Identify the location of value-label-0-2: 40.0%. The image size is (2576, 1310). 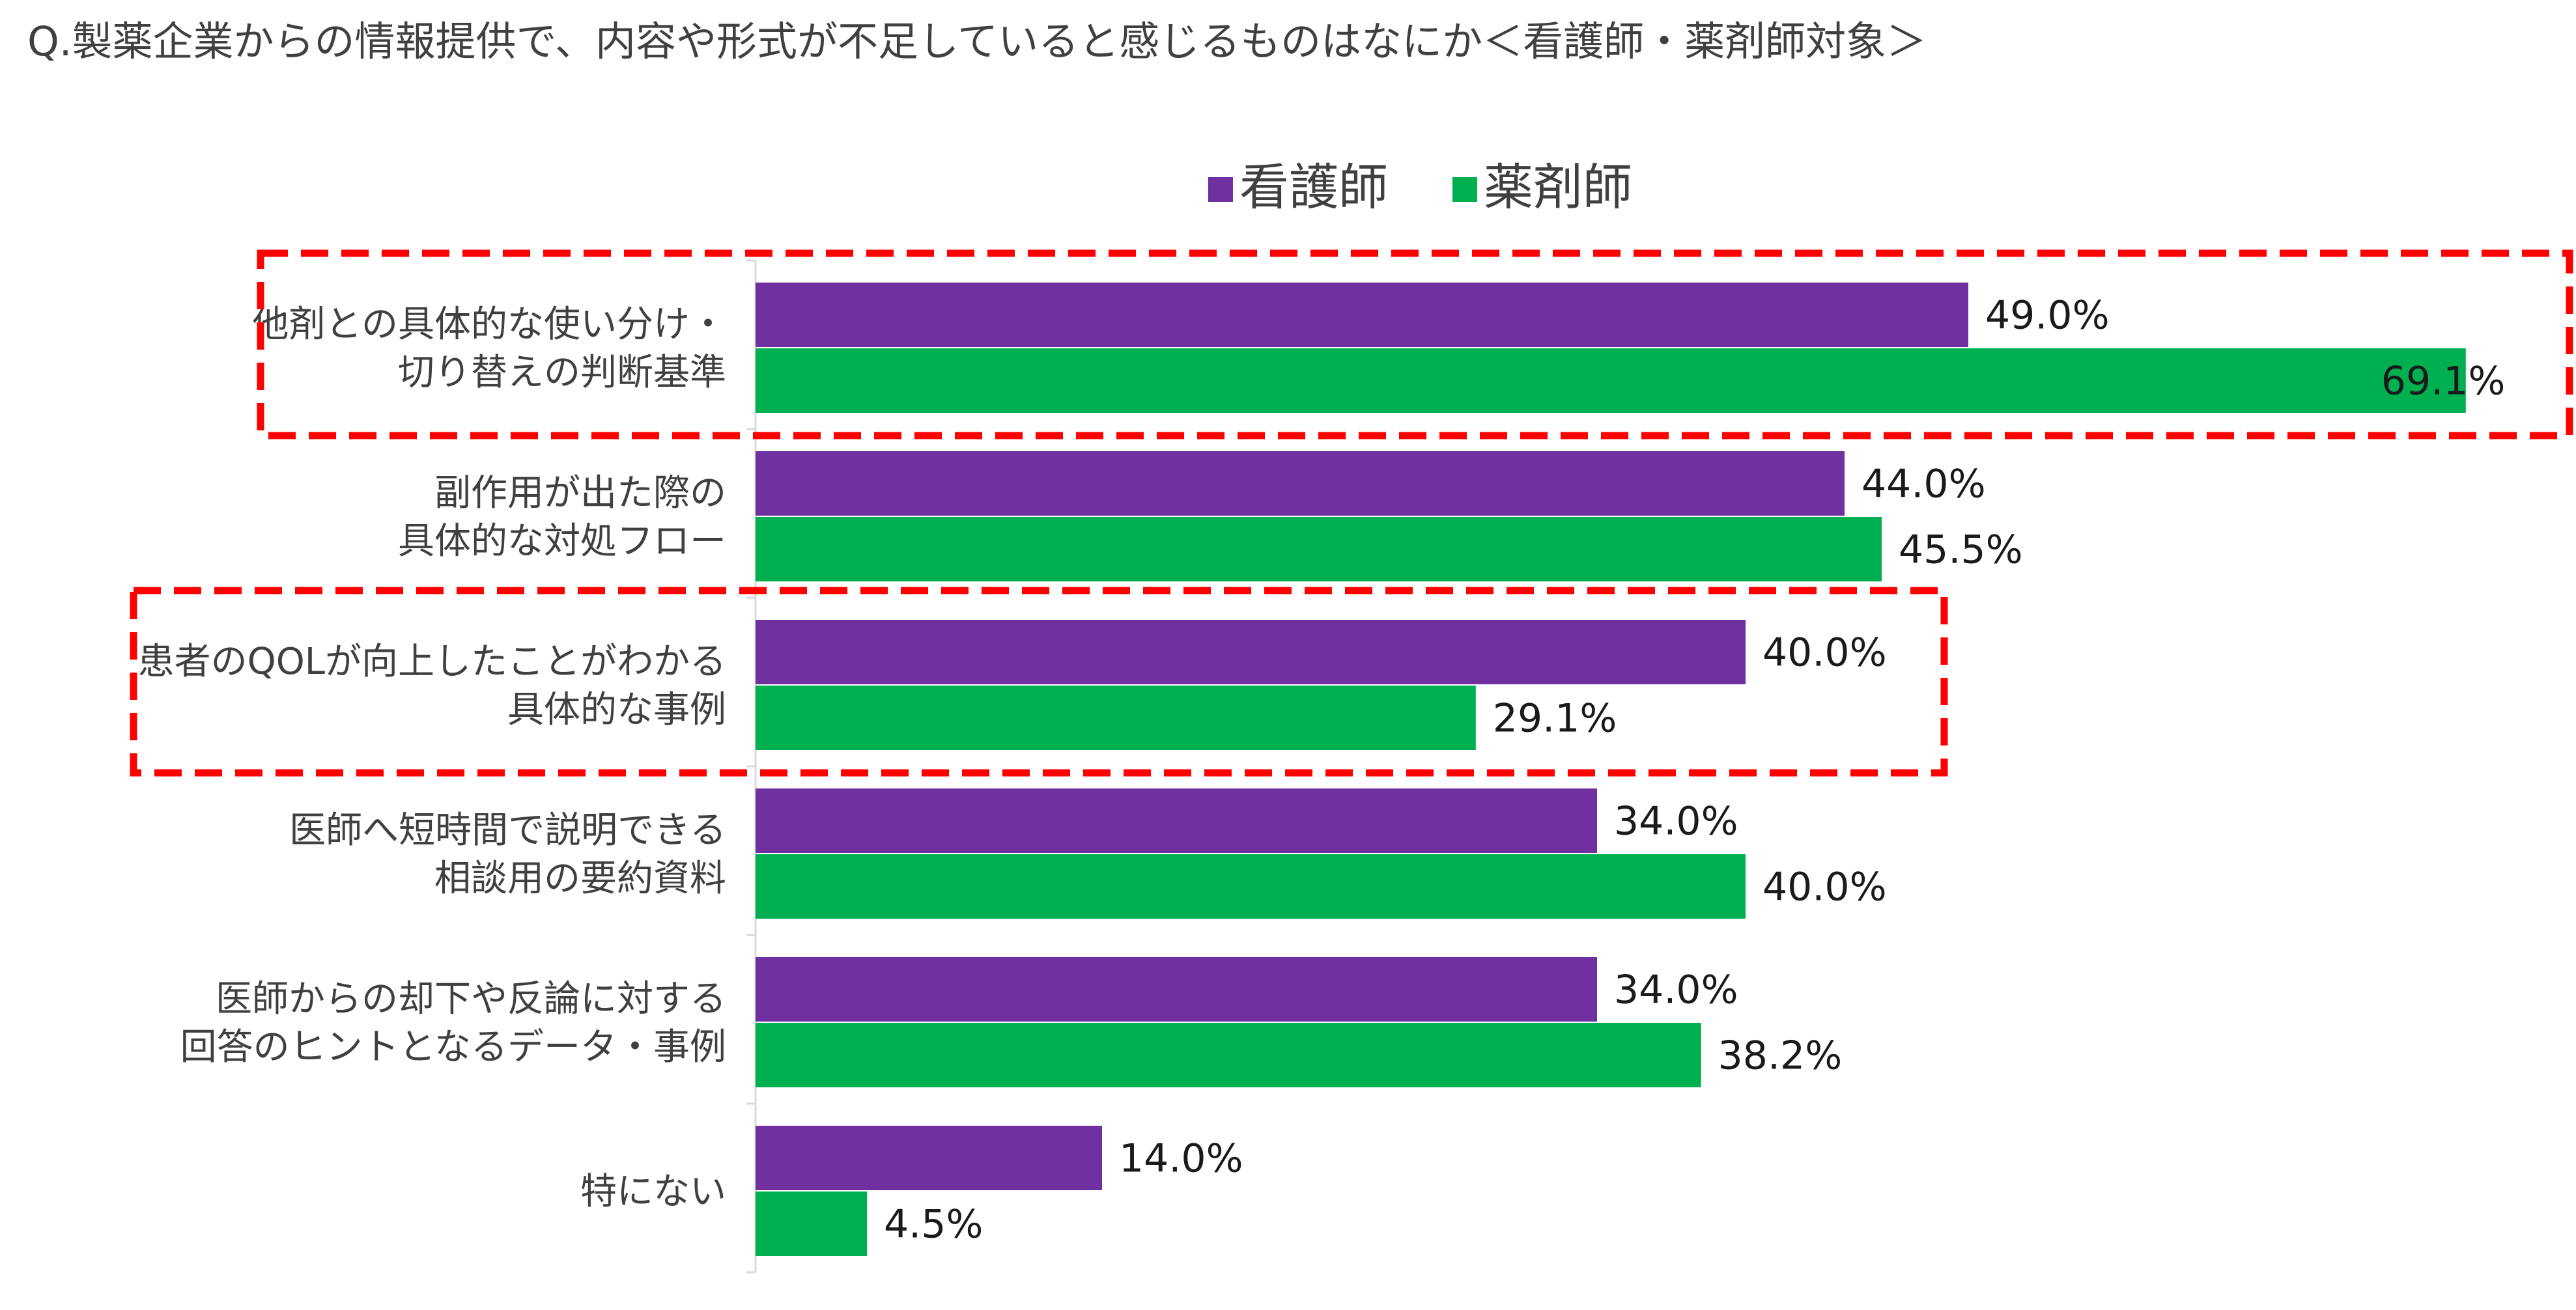
(1824, 653).